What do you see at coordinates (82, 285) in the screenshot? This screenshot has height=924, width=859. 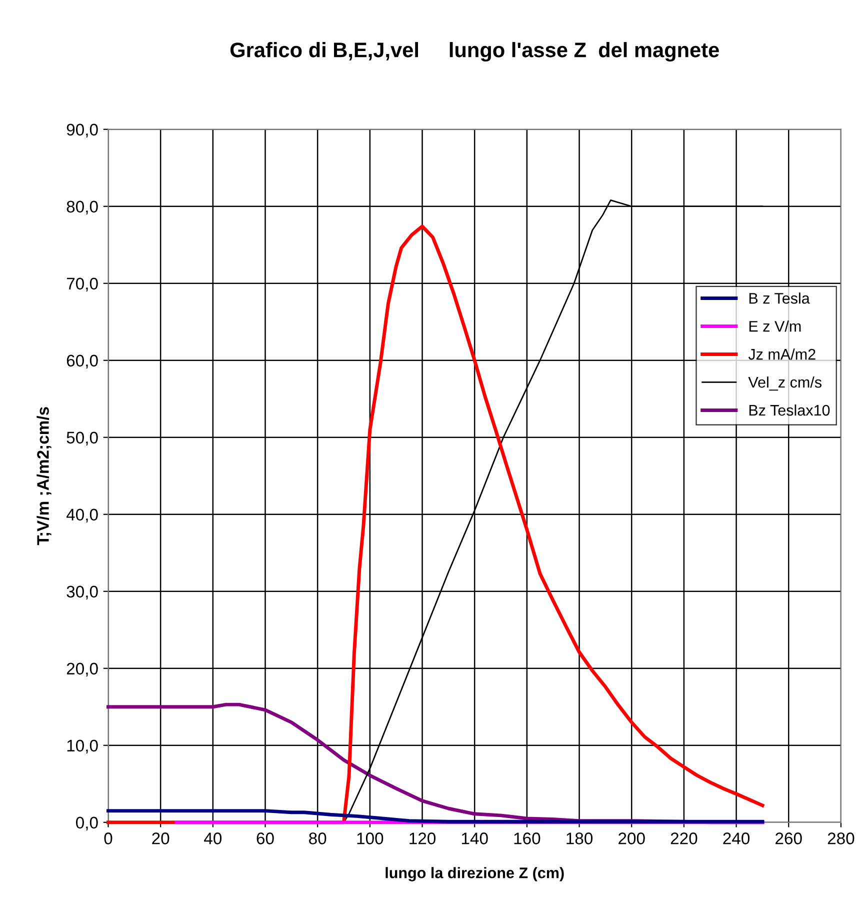 I see `y-tick-label: 70,0` at bounding box center [82, 285].